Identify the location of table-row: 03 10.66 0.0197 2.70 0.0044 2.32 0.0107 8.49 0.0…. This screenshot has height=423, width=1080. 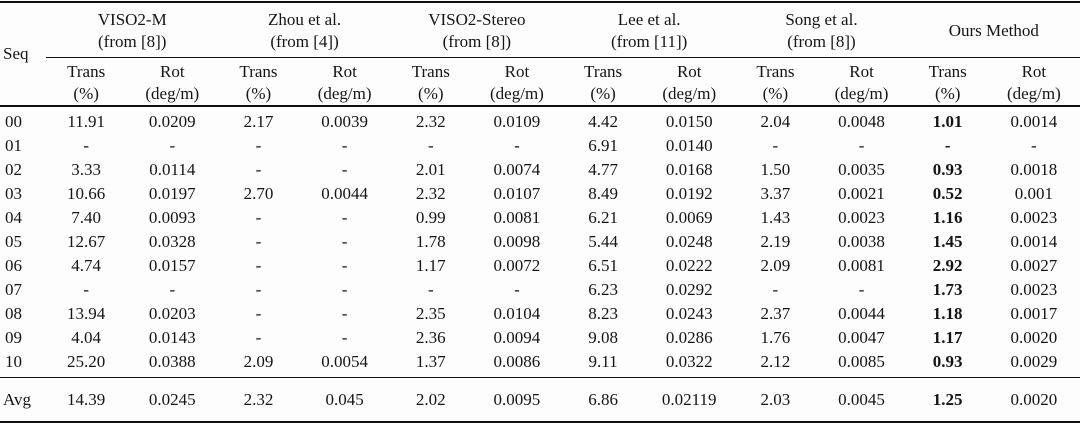
(540, 194).